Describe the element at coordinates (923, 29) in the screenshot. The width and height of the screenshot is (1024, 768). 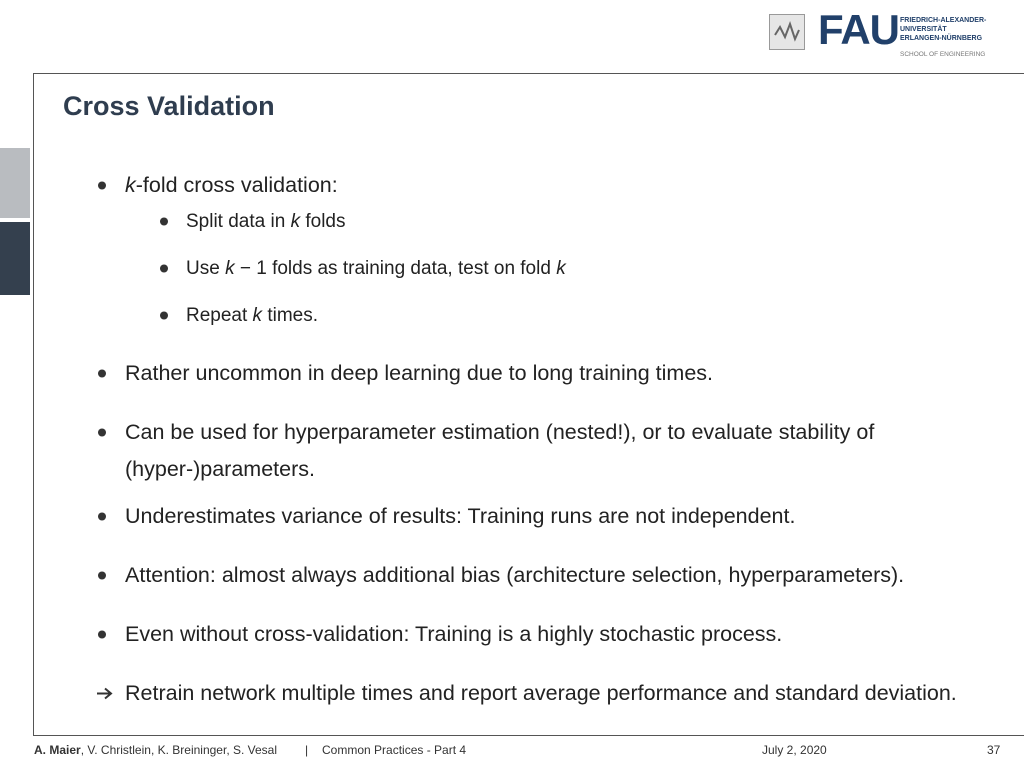
I see `logo-line: UNIVERSITÄT` at that location.